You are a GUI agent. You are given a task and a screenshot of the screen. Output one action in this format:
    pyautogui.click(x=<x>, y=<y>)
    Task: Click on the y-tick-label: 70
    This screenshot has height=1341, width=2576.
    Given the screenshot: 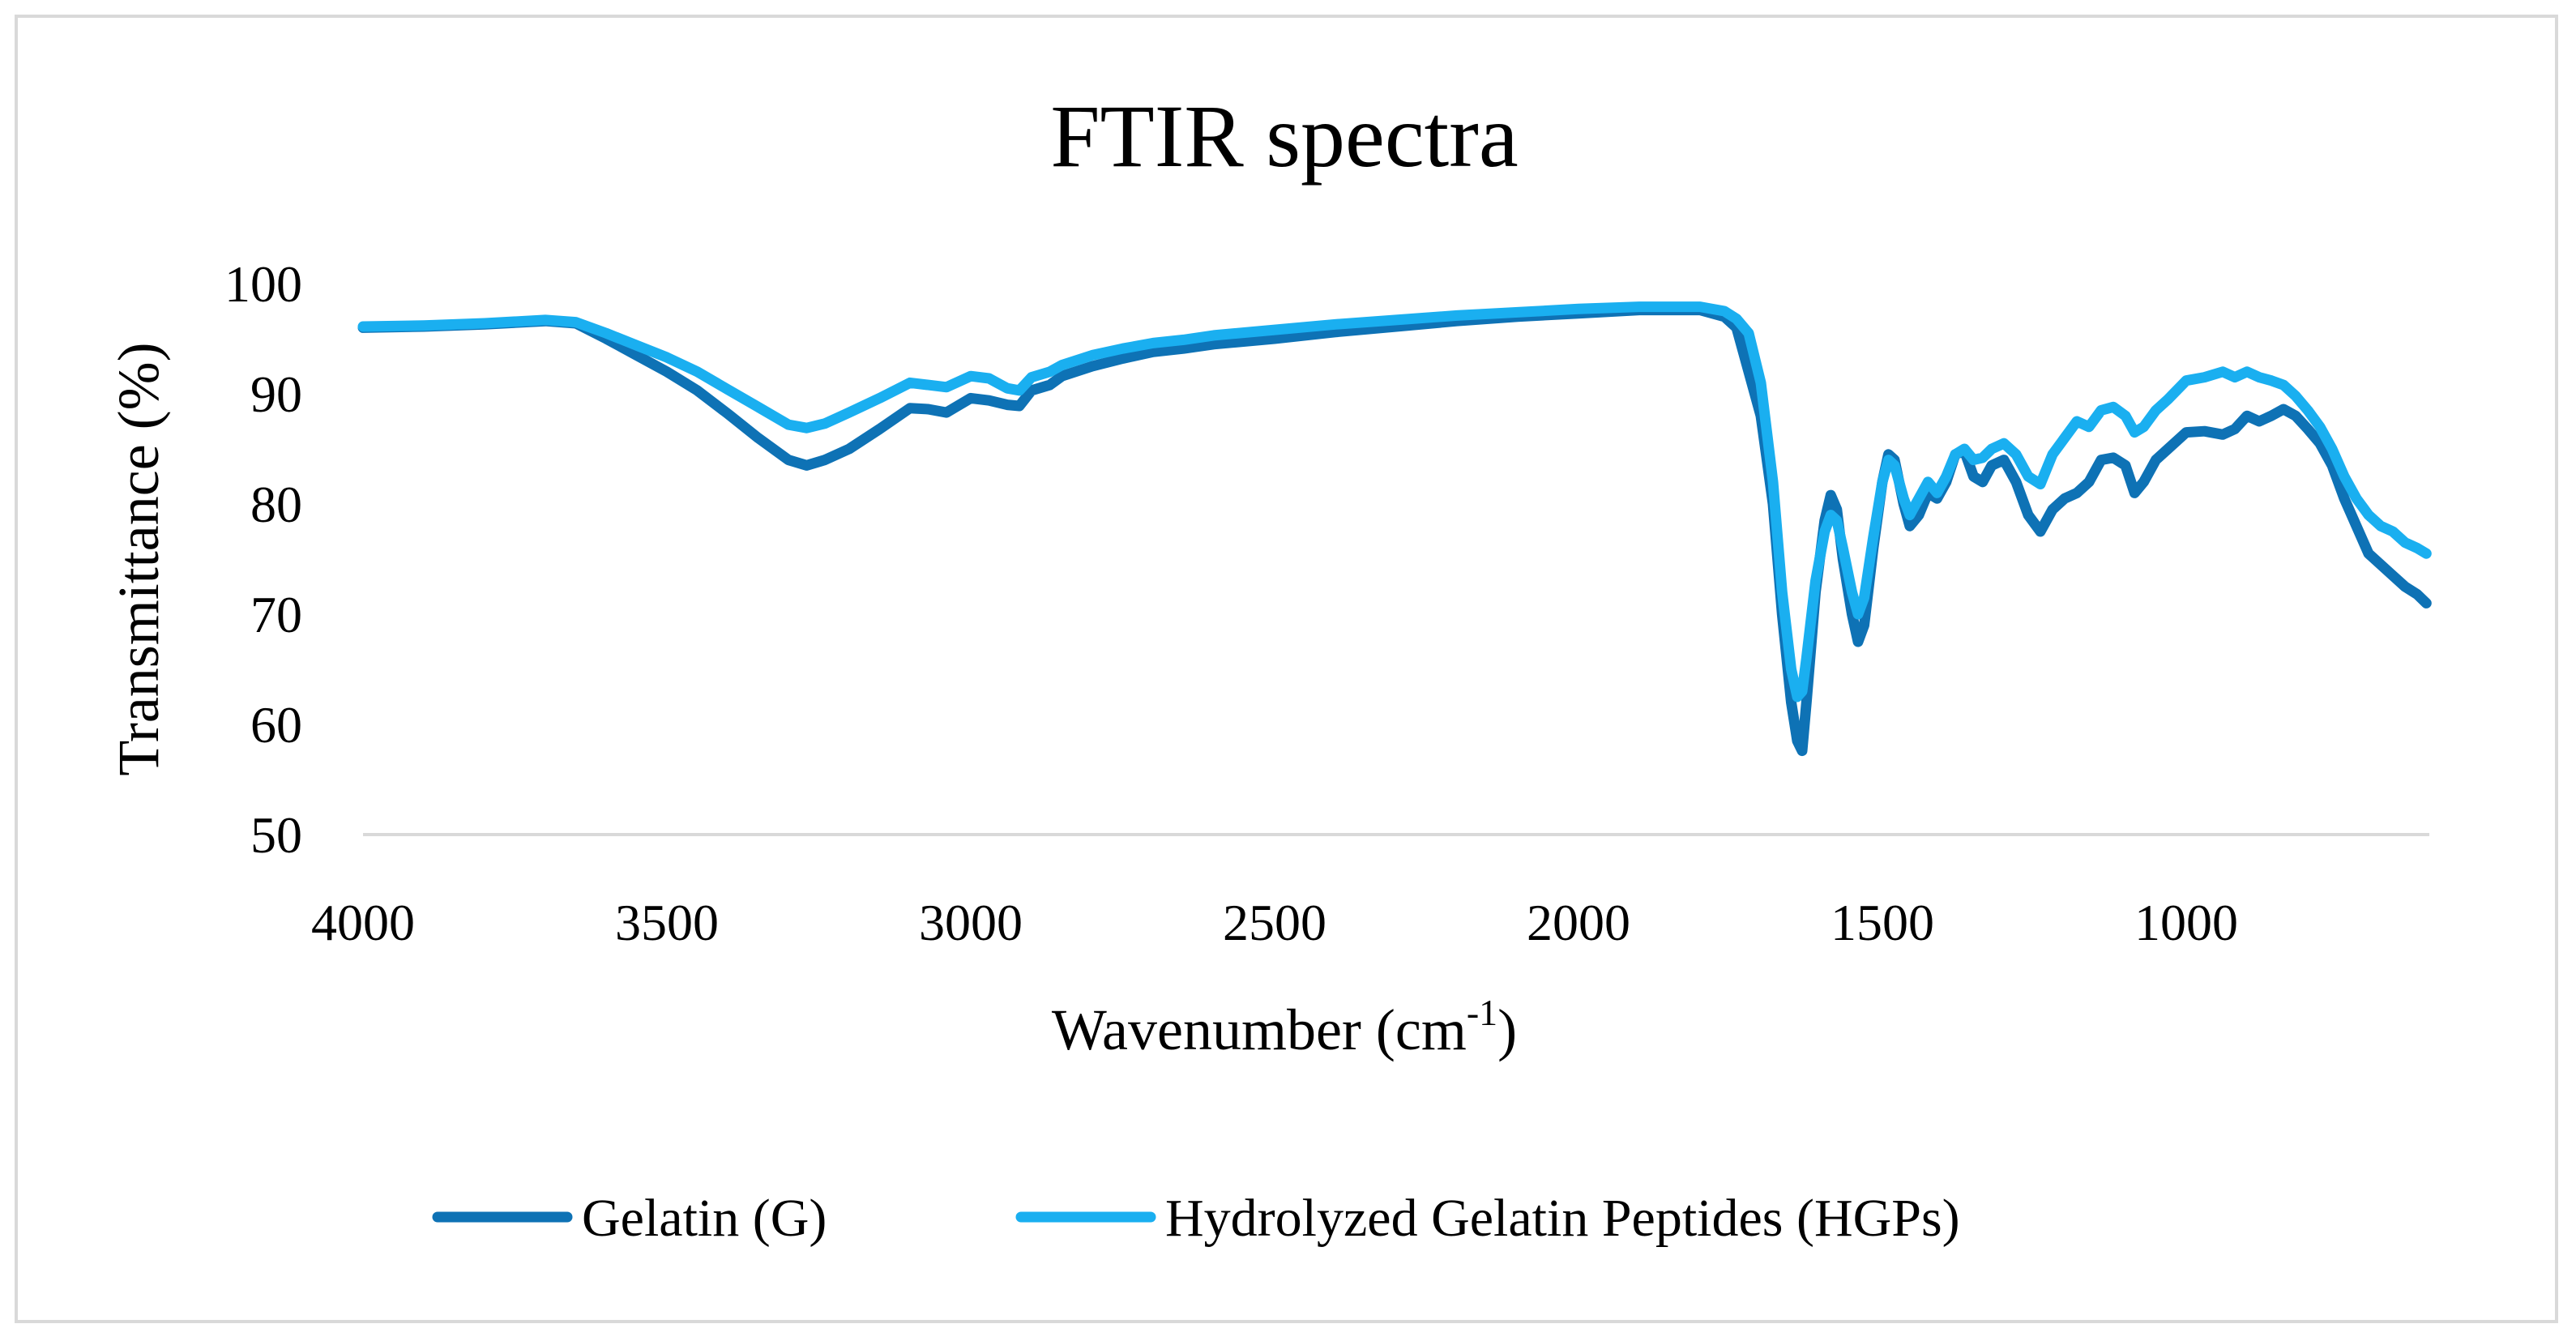 What is the action you would take?
    pyautogui.click(x=276, y=614)
    